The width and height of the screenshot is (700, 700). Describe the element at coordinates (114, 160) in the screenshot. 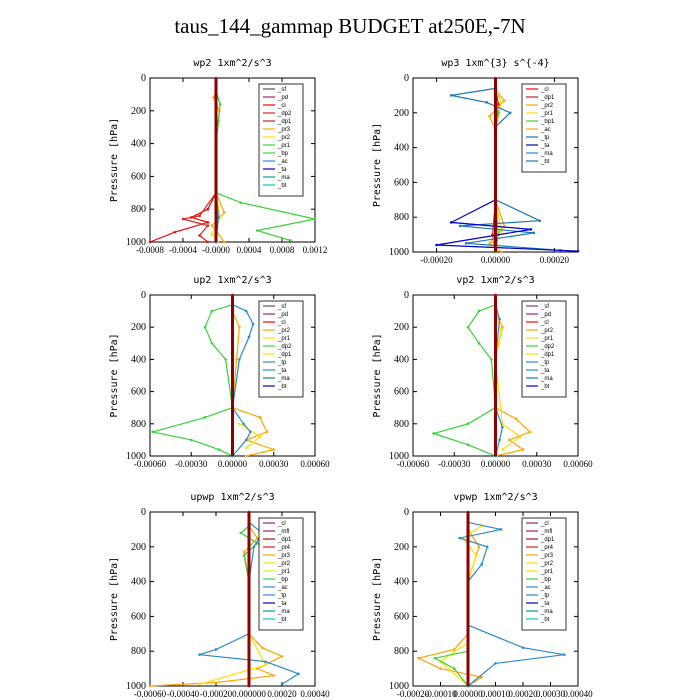

I see `y-axis-label: Pressure [hPa]` at that location.